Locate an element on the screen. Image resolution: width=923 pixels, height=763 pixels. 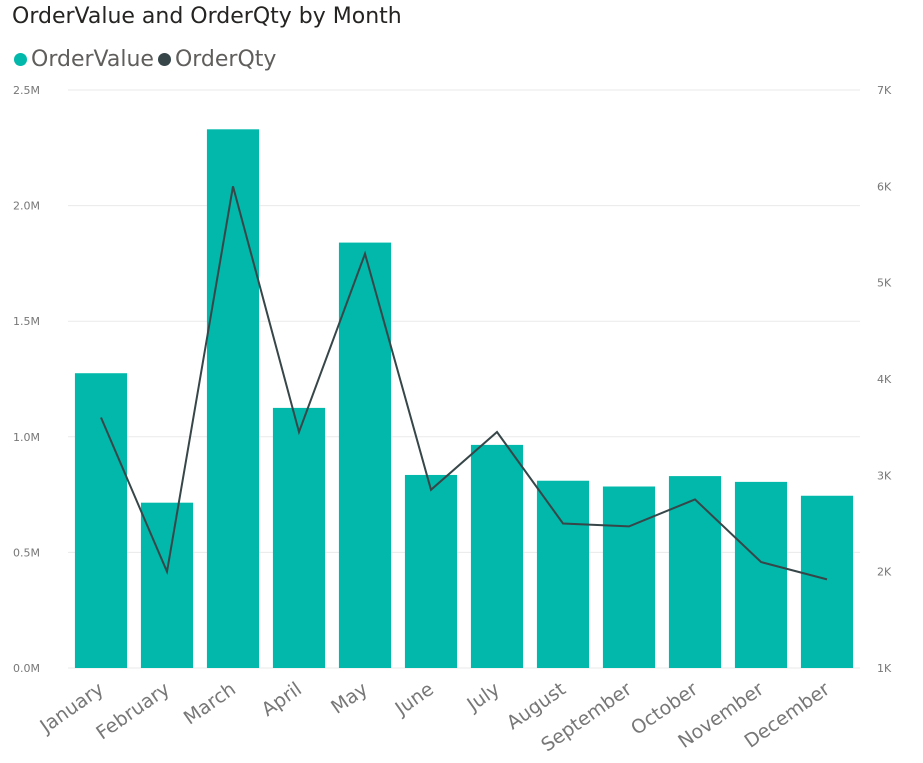
y-left-tick-label: 0.5M is located at coordinates (26, 552).